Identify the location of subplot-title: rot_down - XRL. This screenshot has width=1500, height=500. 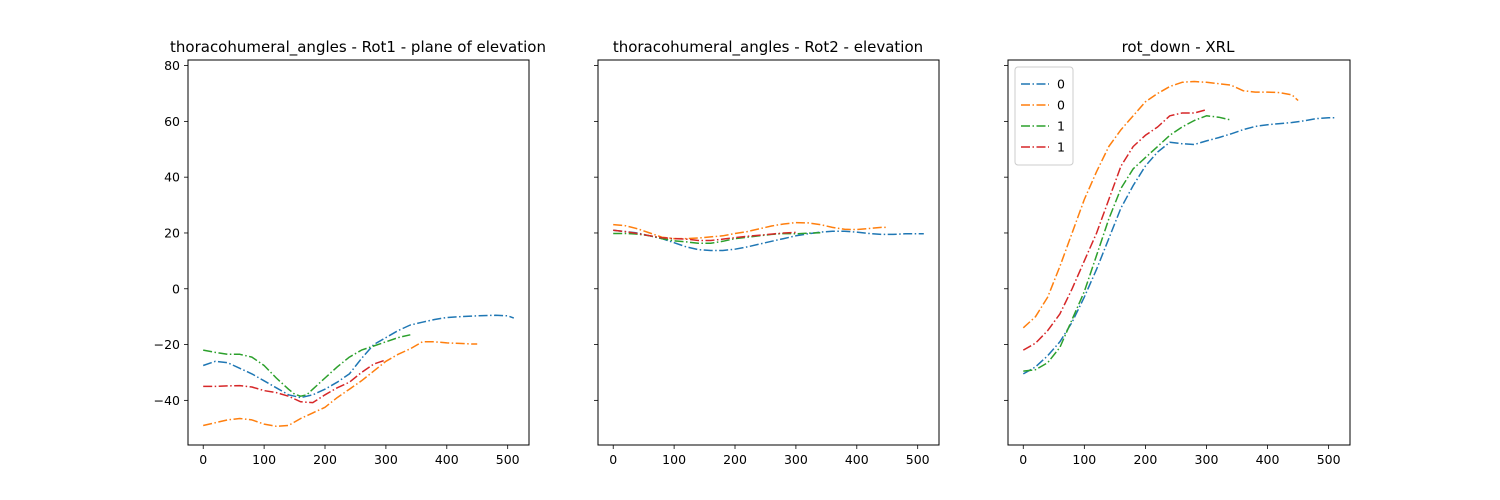
(1179, 47).